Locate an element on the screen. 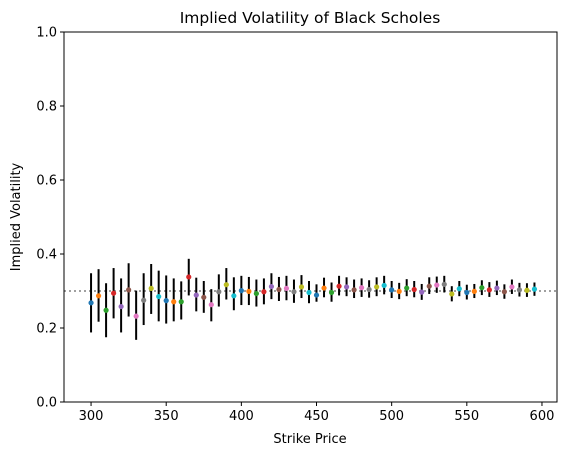 This screenshot has width=567, height=455. chart-title: Implied Volatility of Black Scholes is located at coordinates (310, 18).